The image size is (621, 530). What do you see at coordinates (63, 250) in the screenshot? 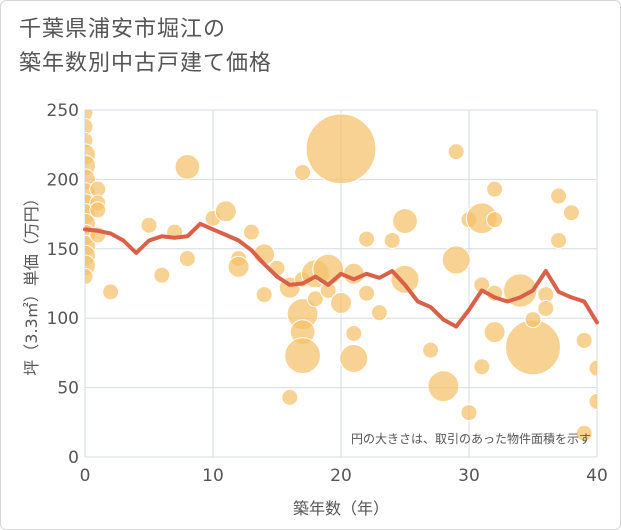
I see `y-tick-label: 150` at bounding box center [63, 250].